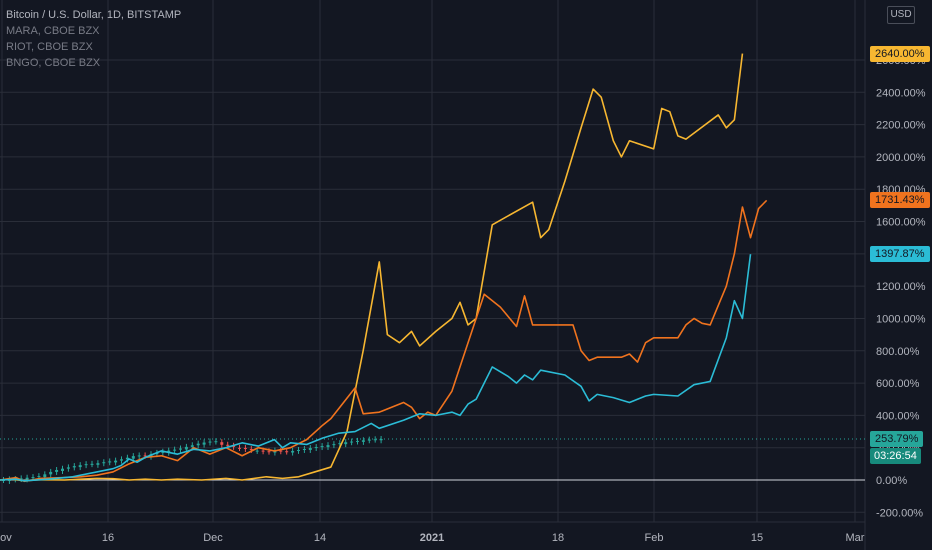 The width and height of the screenshot is (932, 550). Describe the element at coordinates (558, 538) in the screenshot. I see `x-tick-label: 18` at that location.